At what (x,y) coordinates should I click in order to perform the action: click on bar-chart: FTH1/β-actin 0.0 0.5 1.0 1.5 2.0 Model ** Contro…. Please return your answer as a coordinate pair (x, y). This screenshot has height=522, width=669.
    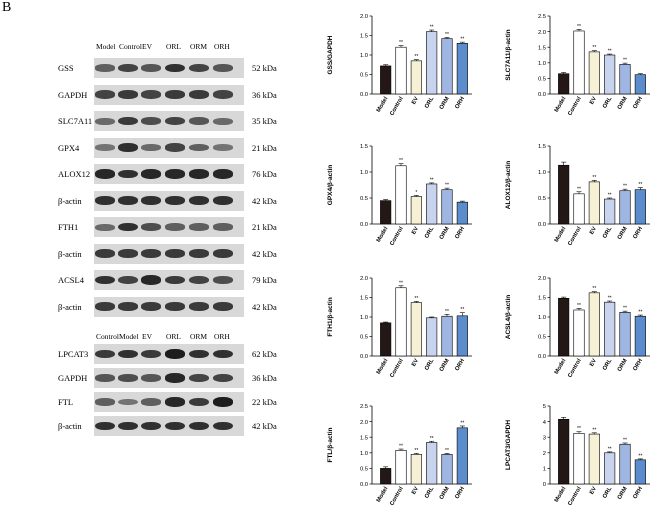
    Looking at the image, I should click on (399, 327).